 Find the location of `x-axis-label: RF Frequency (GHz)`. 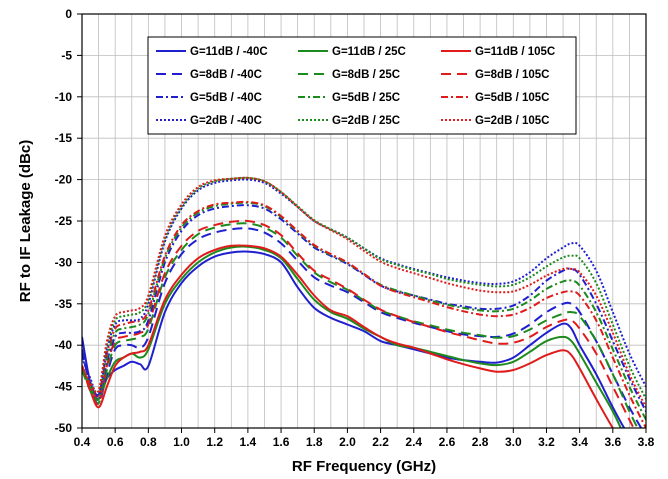

x-axis-label: RF Frequency (GHz) is located at coordinates (364, 466).